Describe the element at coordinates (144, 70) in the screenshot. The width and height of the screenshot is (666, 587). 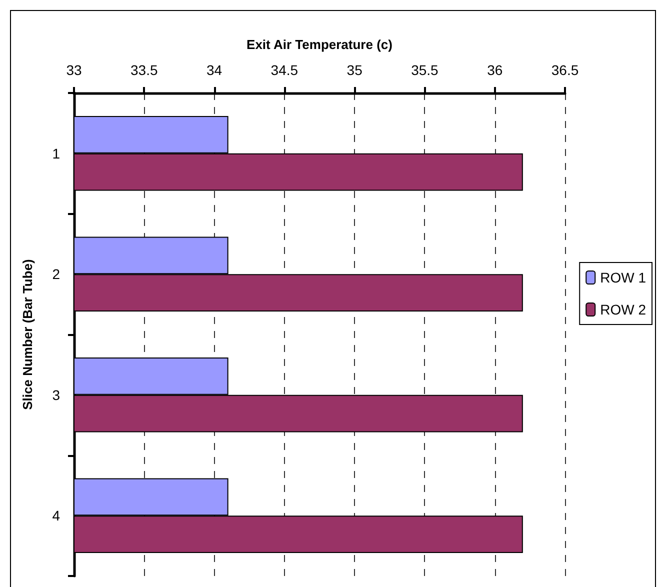
I see `x-tick-label: 33.5` at that location.